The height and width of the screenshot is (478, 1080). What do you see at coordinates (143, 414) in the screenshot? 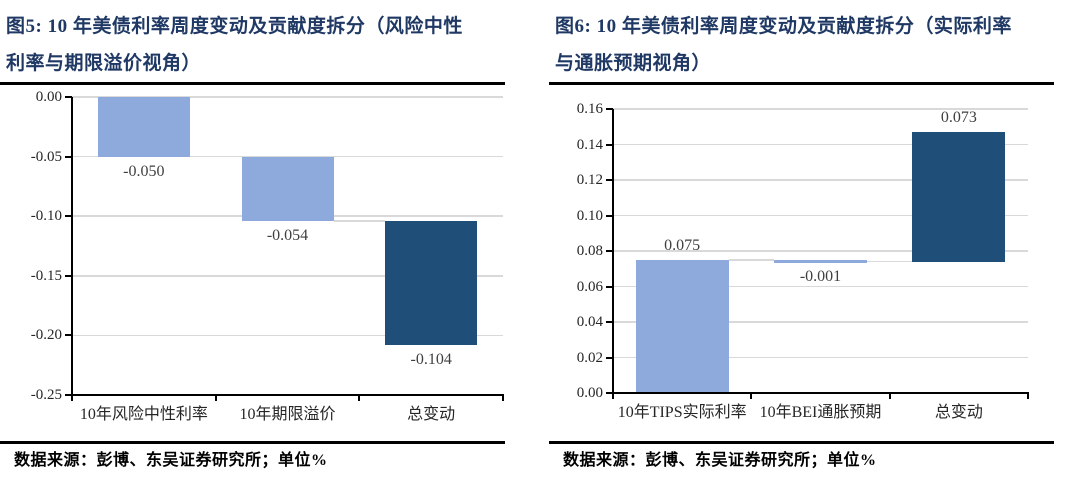
I see `x-axis-category-label: 10年风险中性利率` at bounding box center [143, 414].